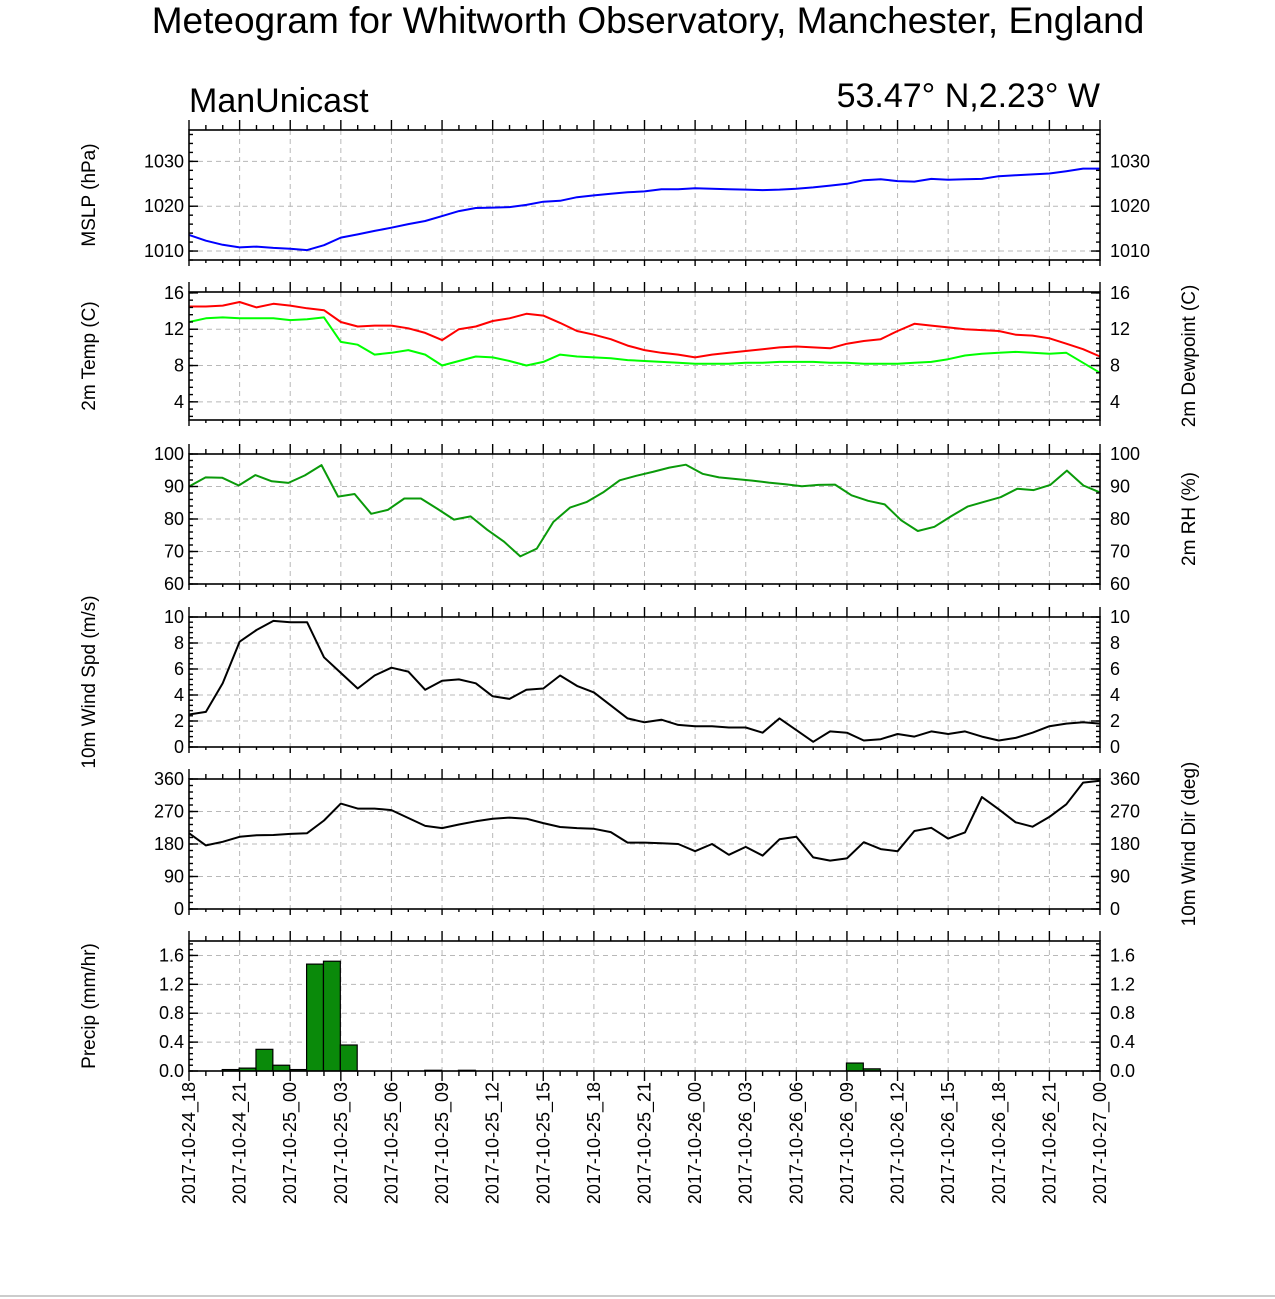 The image size is (1275, 1299). What do you see at coordinates (1120, 552) in the screenshot?
I see `y-tick-label-right: 70` at bounding box center [1120, 552].